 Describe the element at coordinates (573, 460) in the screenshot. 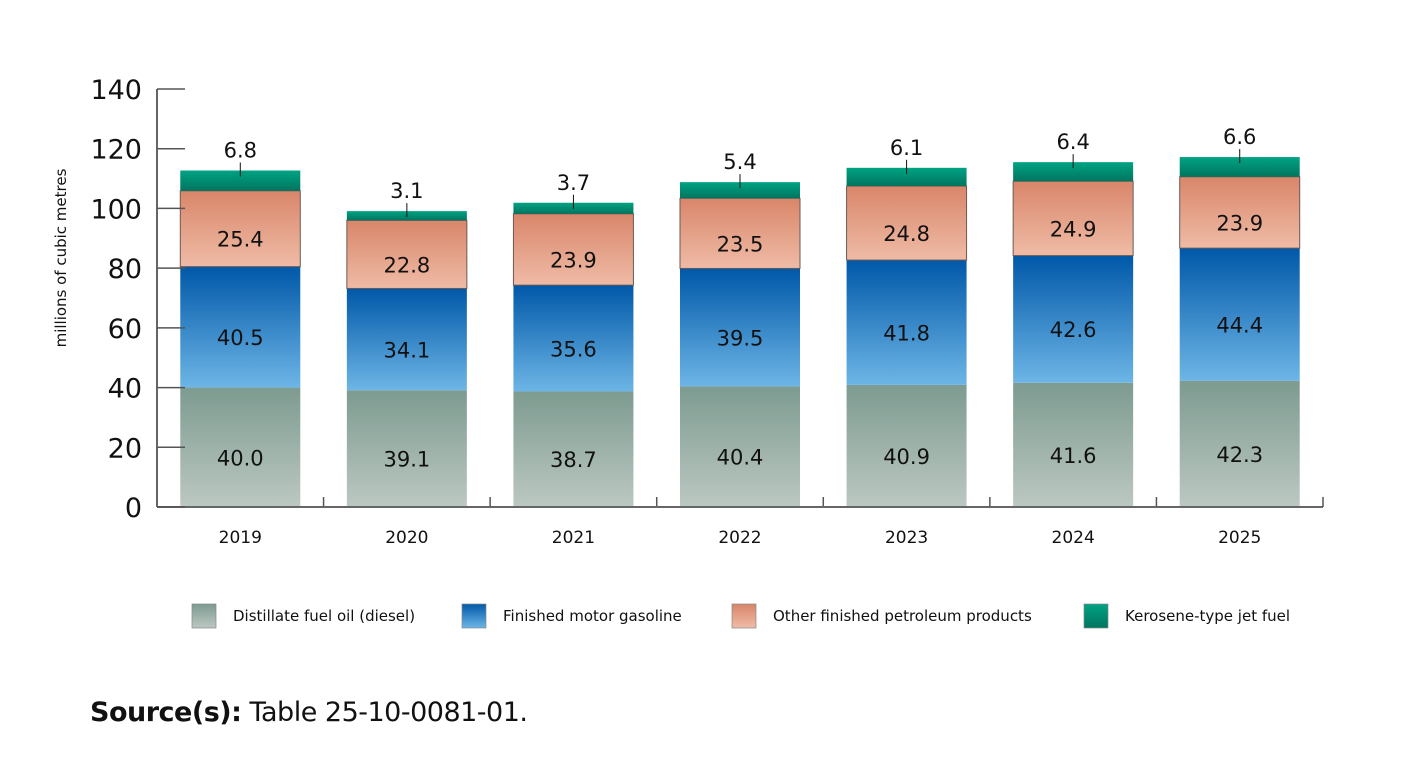

I see `data-label: 38.7` at that location.